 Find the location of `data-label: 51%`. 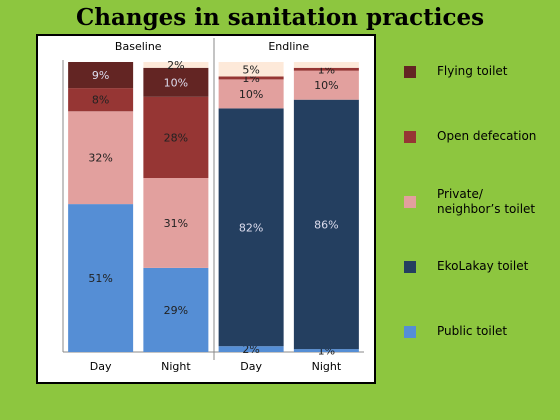

data-label: 51% is located at coordinates (100, 278).